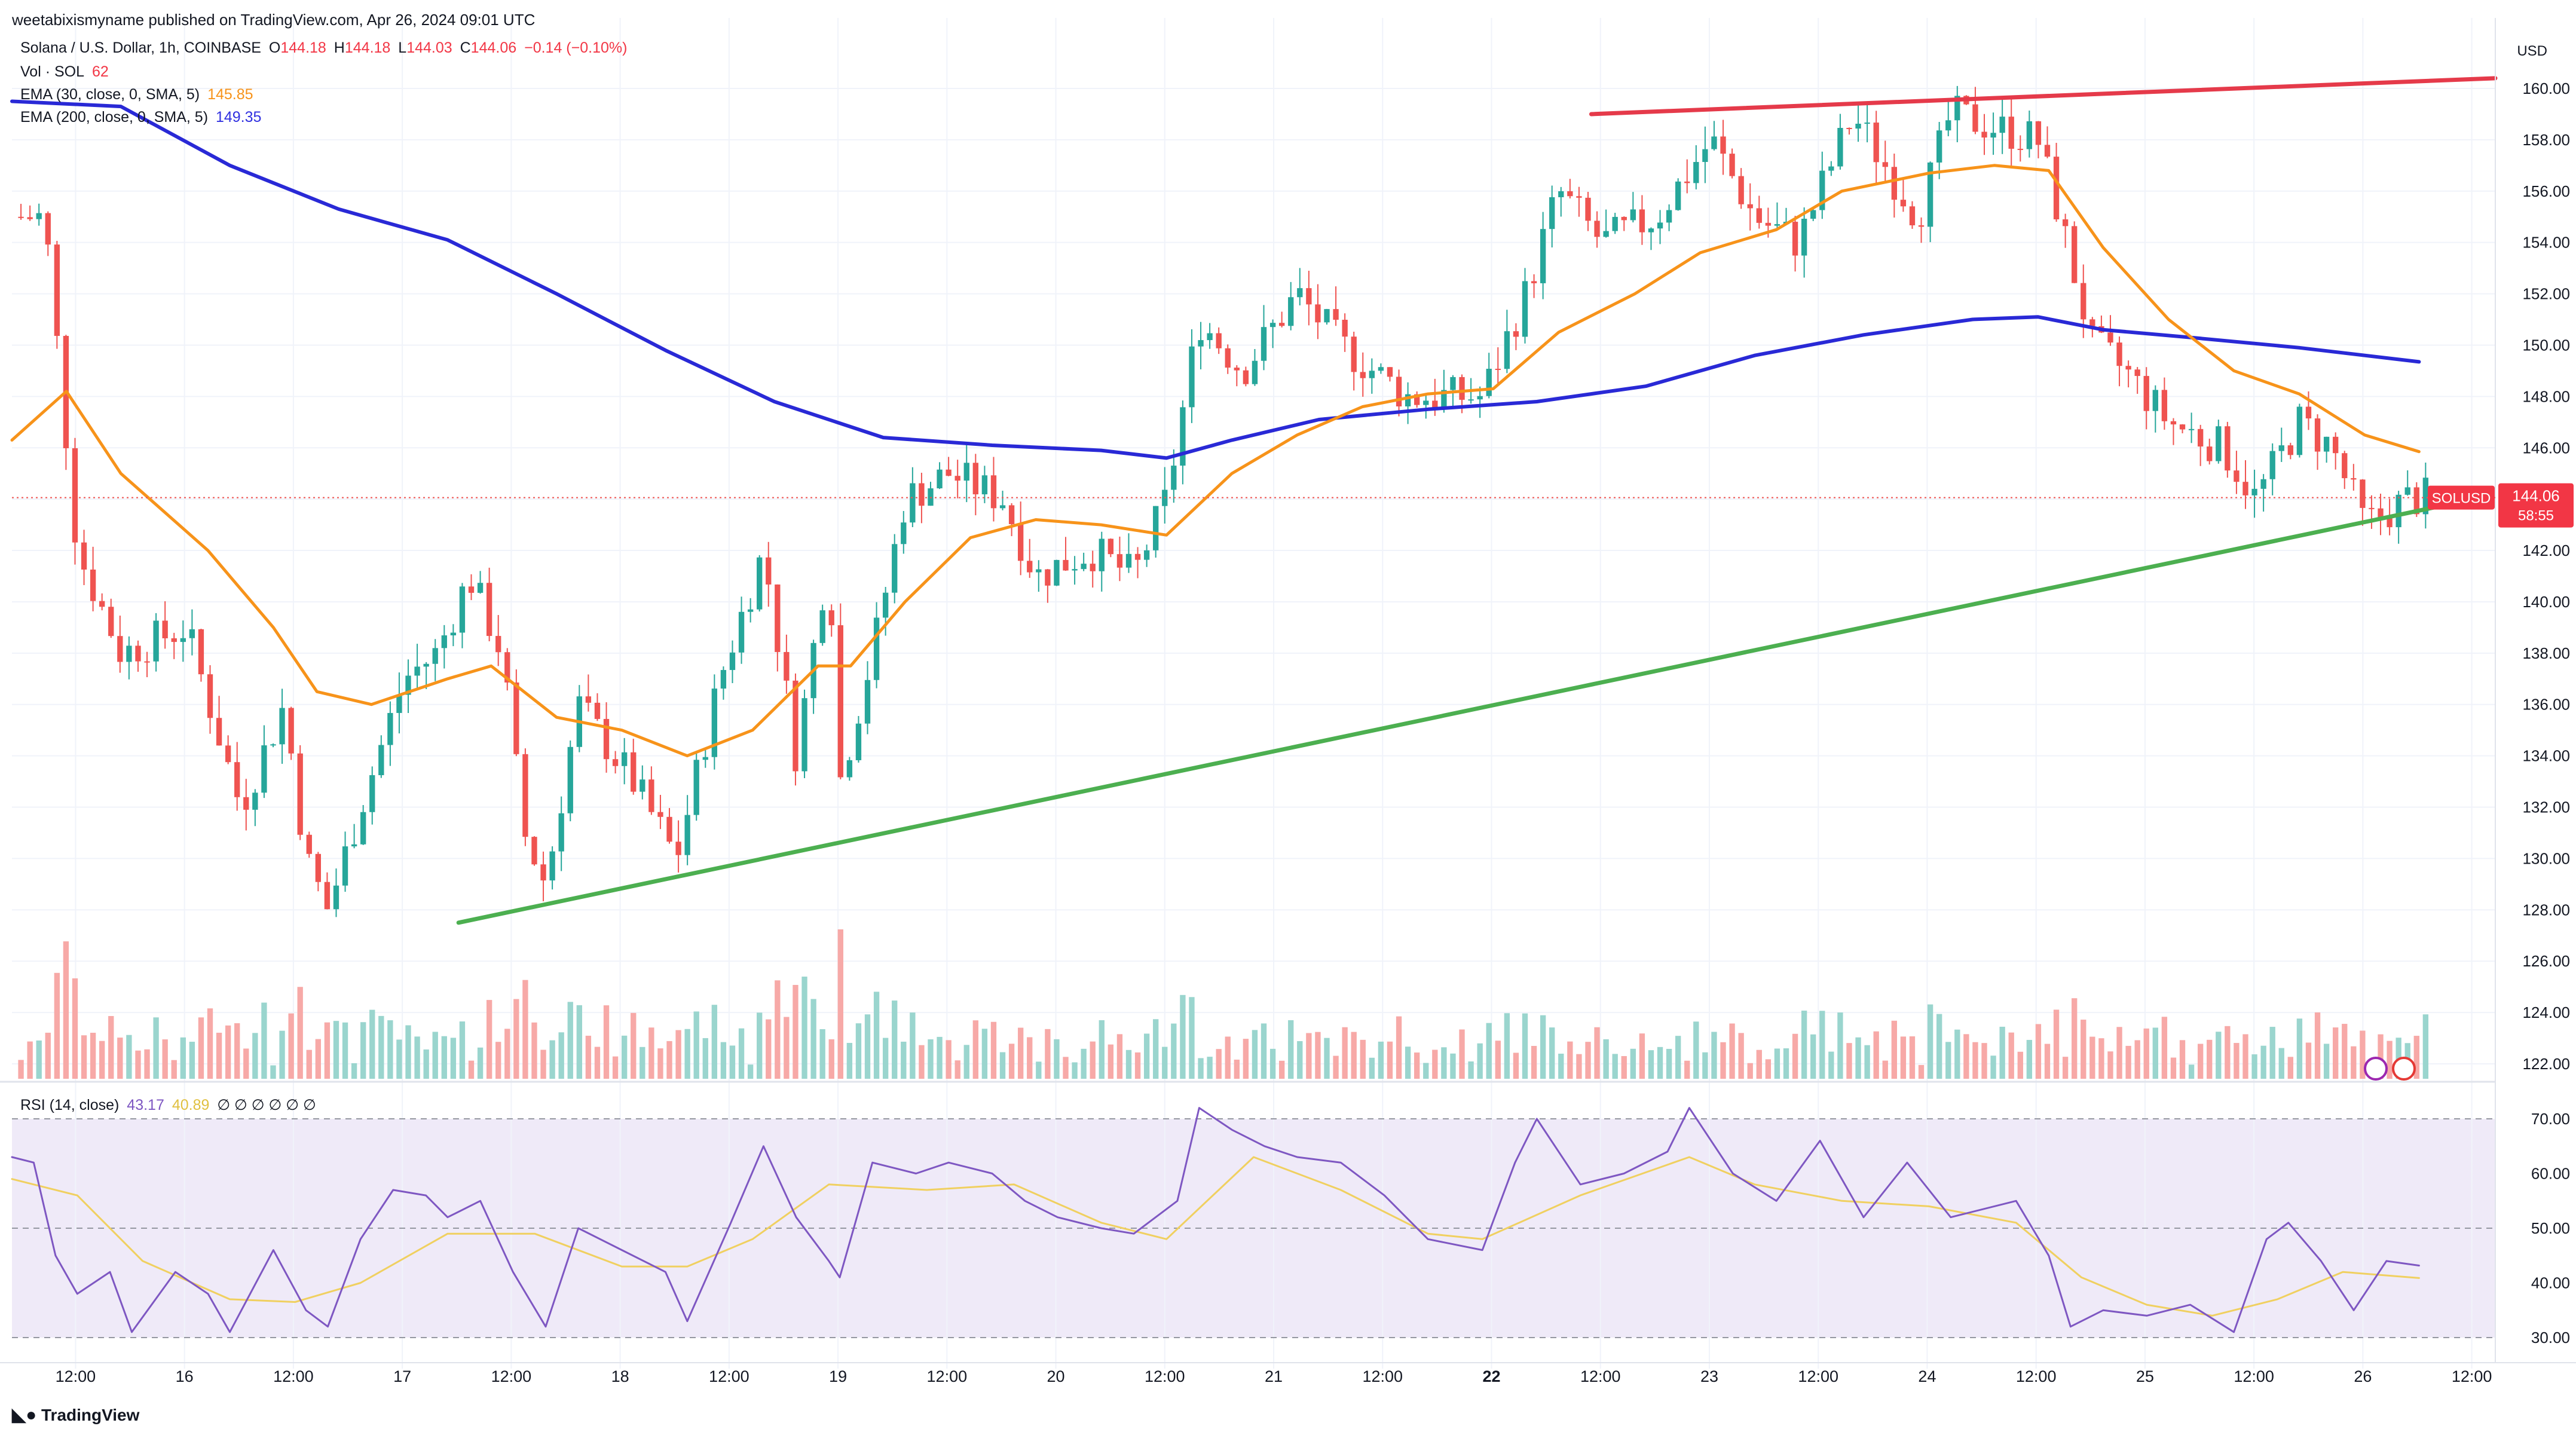 The width and height of the screenshot is (2576, 1432). What do you see at coordinates (142, 117) in the screenshot?
I see `legend-ema200-row: EMA (200, close, 0, SMA, 5) 149.35` at bounding box center [142, 117].